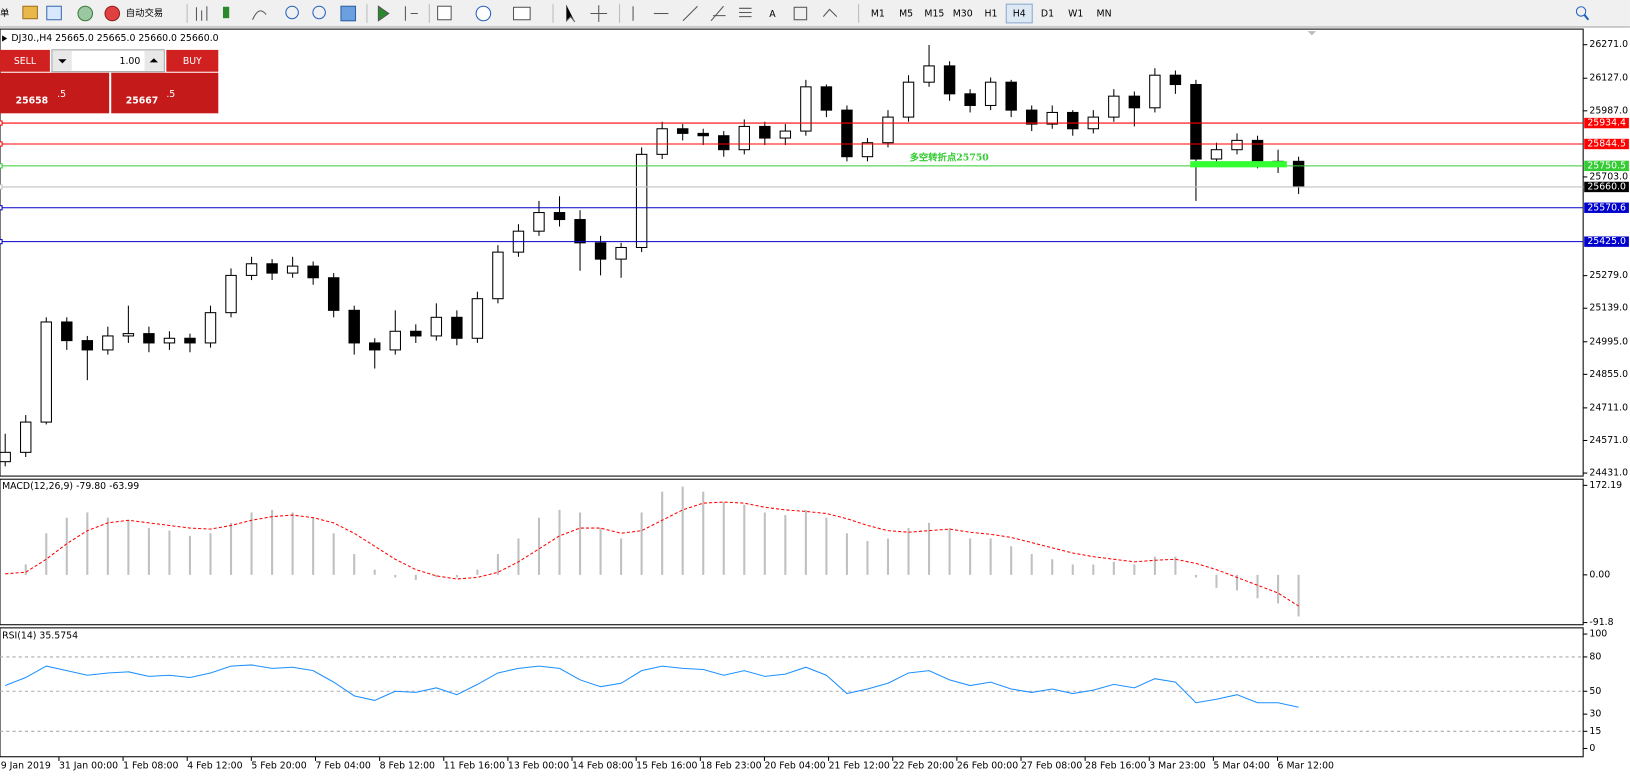 This screenshot has height=776, width=1630. I want to click on active-timeframe, so click(1019, 13).